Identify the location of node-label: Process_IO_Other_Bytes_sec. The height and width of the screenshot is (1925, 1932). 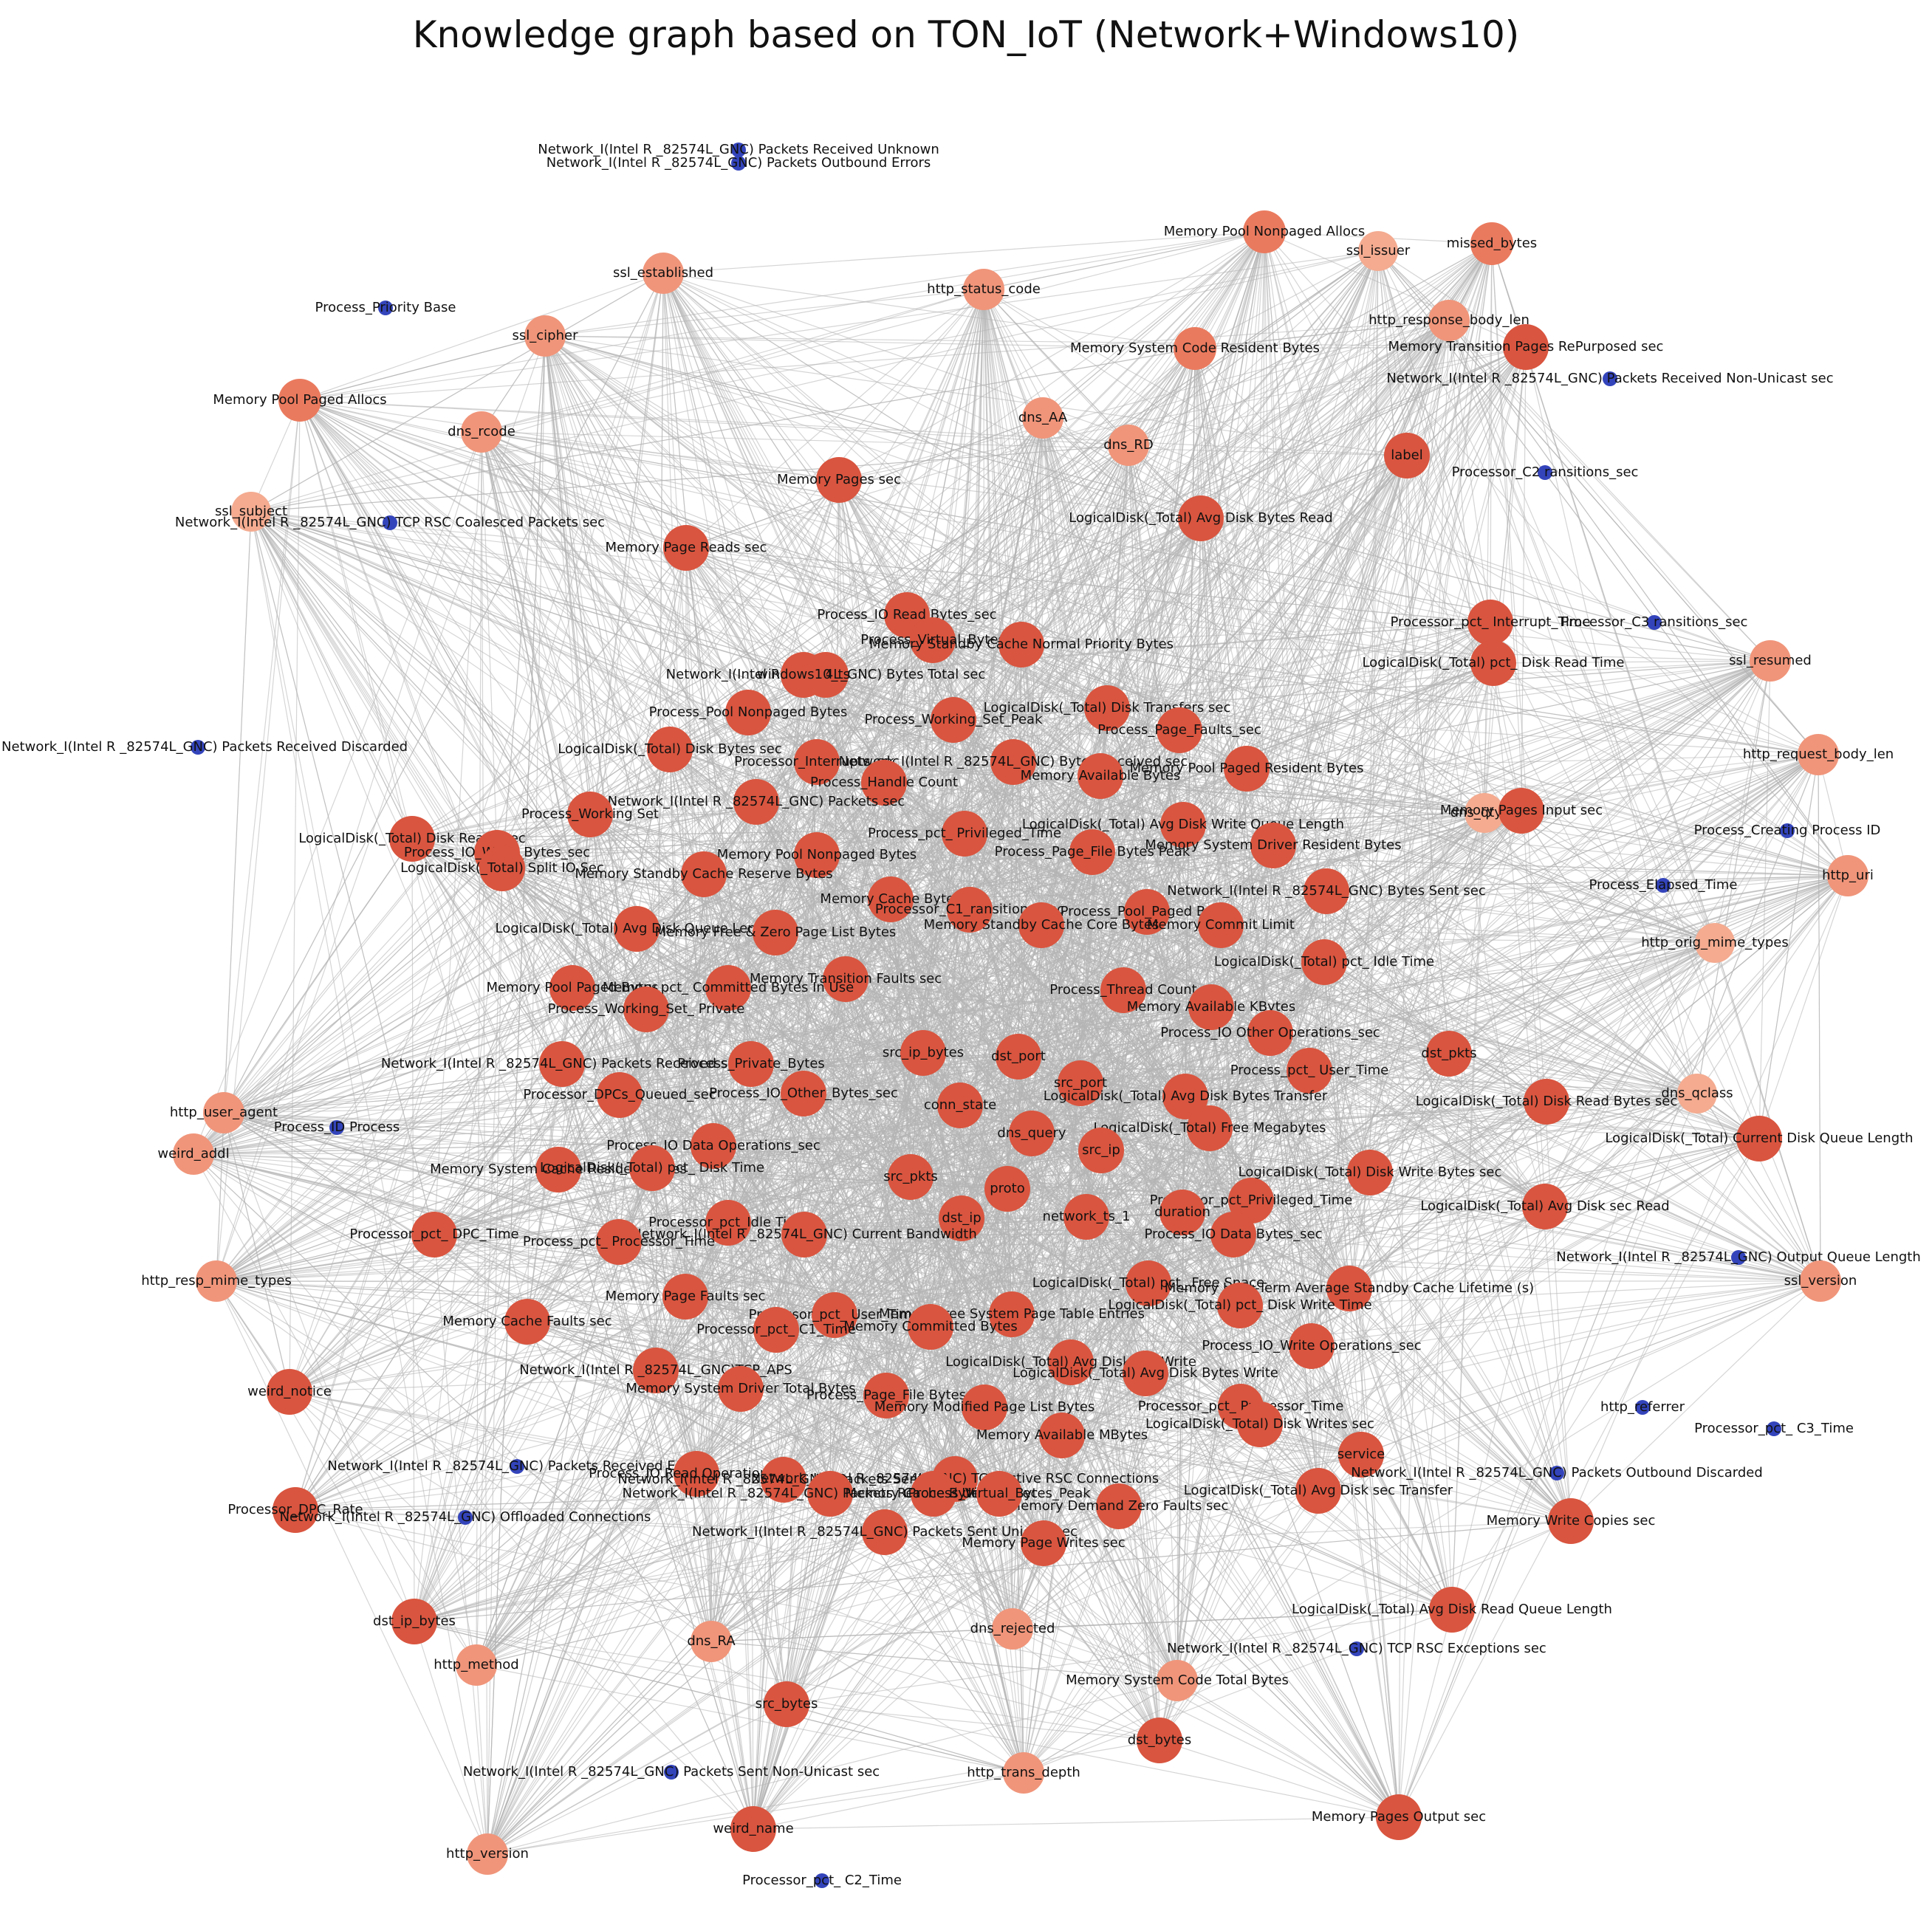
(803, 1093).